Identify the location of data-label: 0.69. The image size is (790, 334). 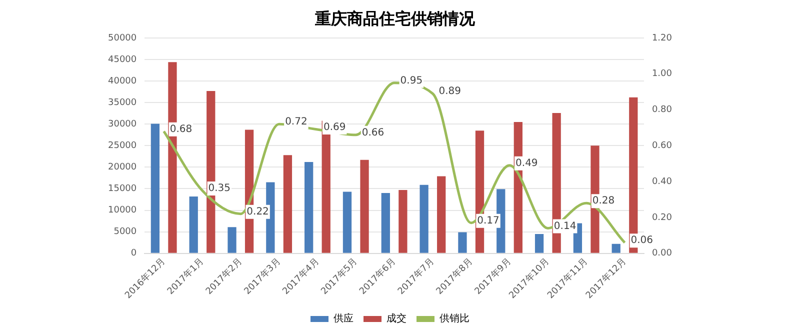
(334, 128).